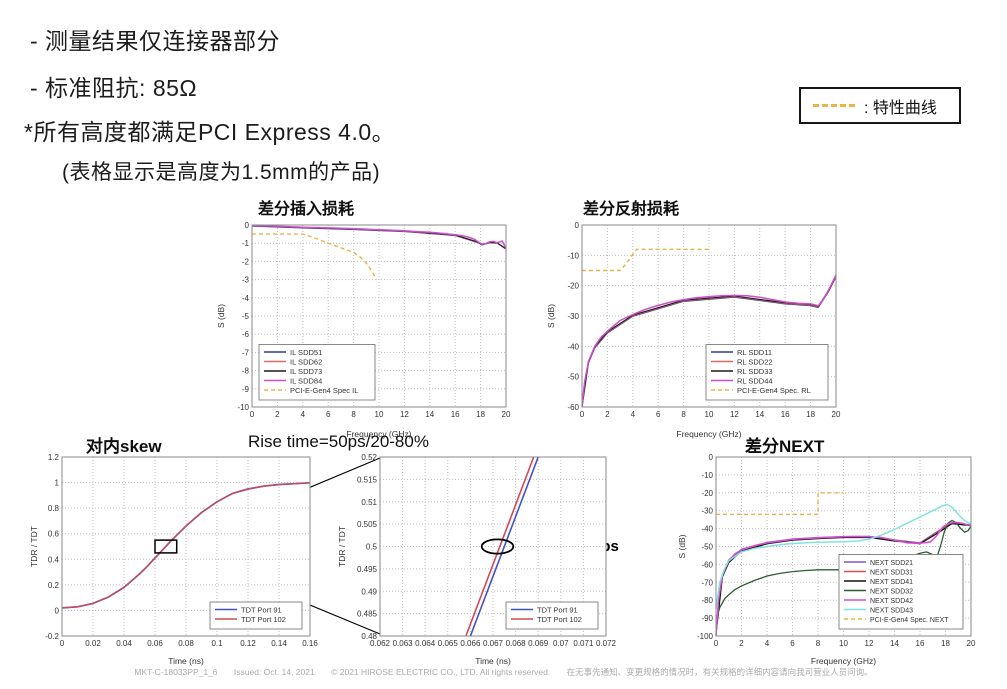  I want to click on svg-text: IL SDD62, so click(306, 361).